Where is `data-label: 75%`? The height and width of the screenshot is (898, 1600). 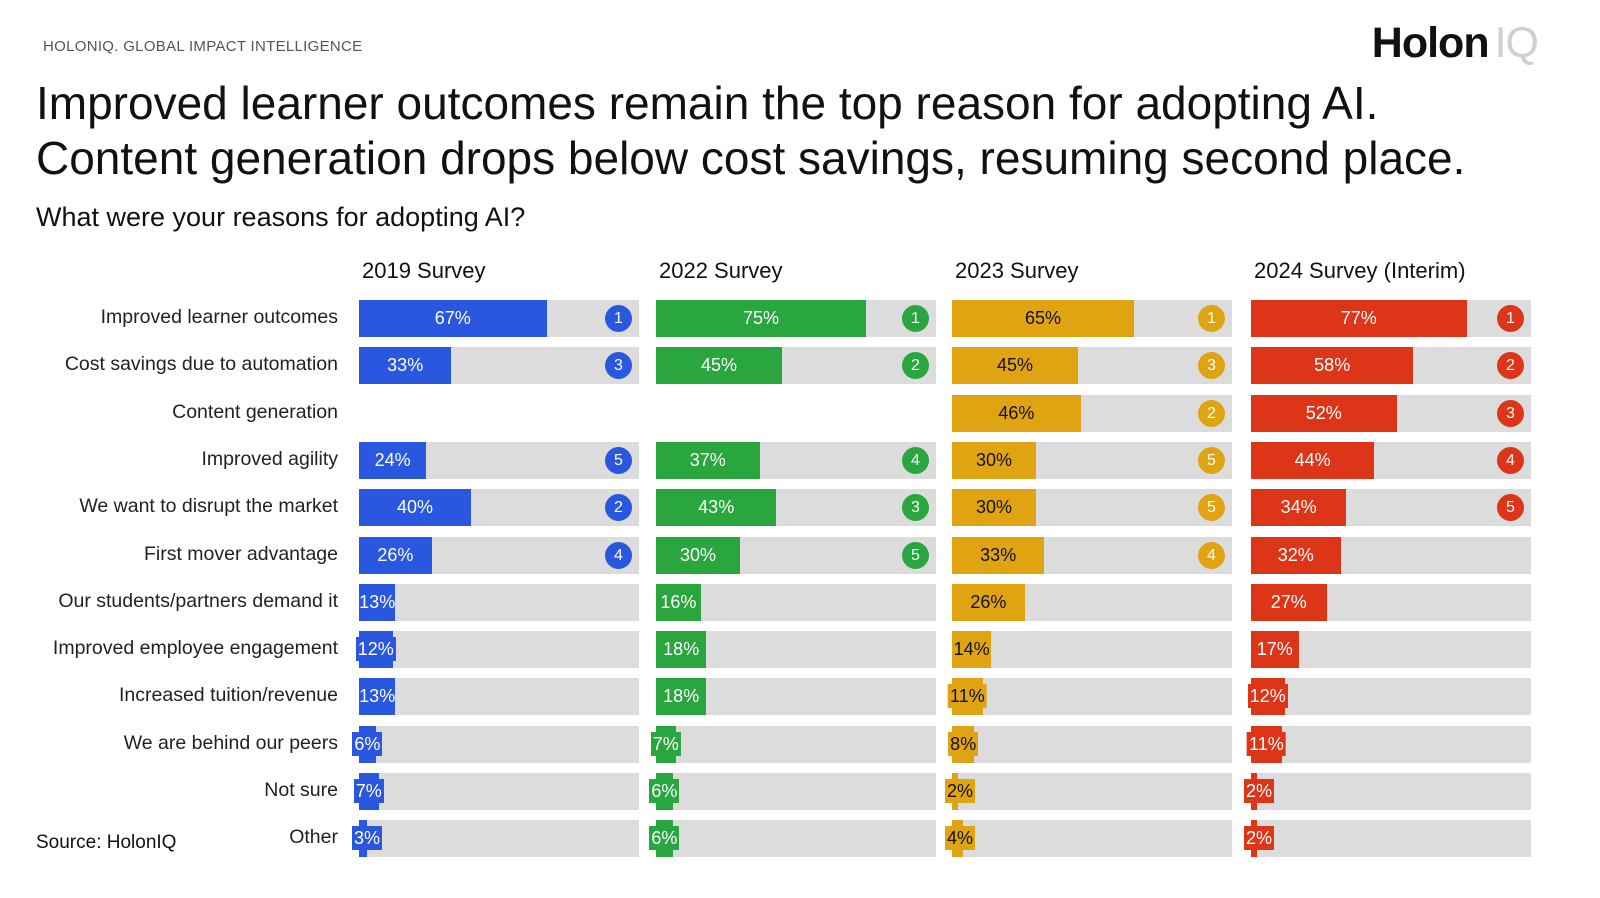 data-label: 75% is located at coordinates (761, 318).